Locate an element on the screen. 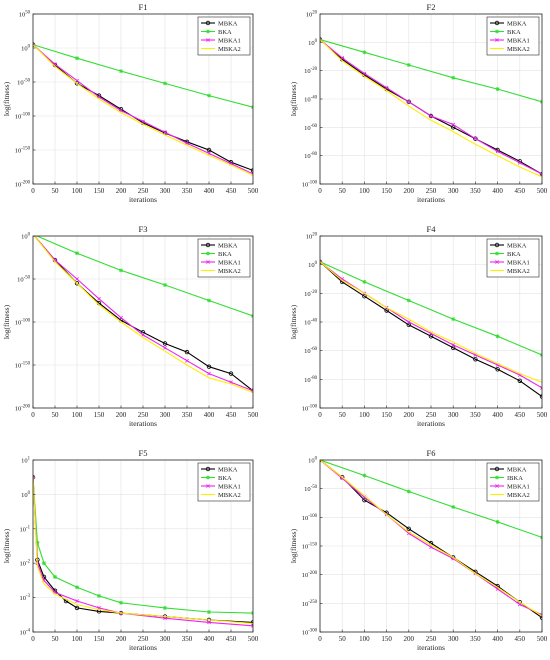  x-tick-label: 150 is located at coordinates (386, 639).